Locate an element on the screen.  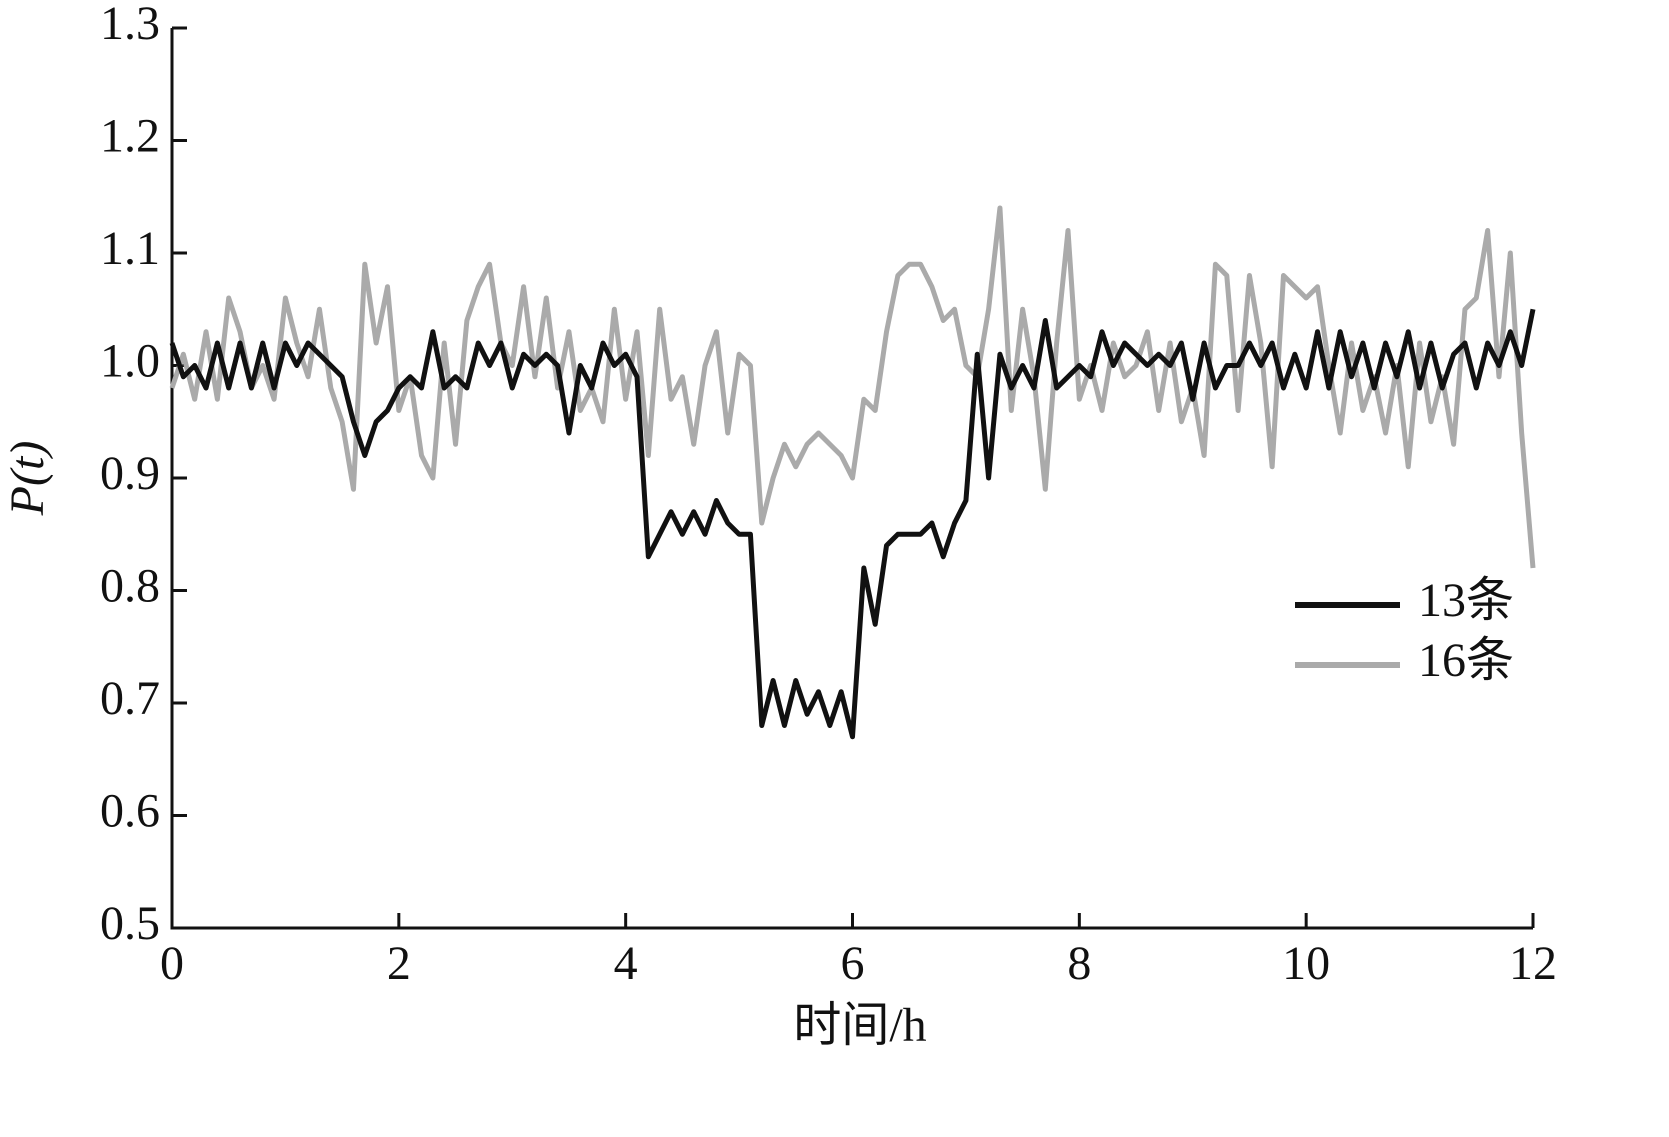
x-tick-label: 0 is located at coordinates (172, 963).